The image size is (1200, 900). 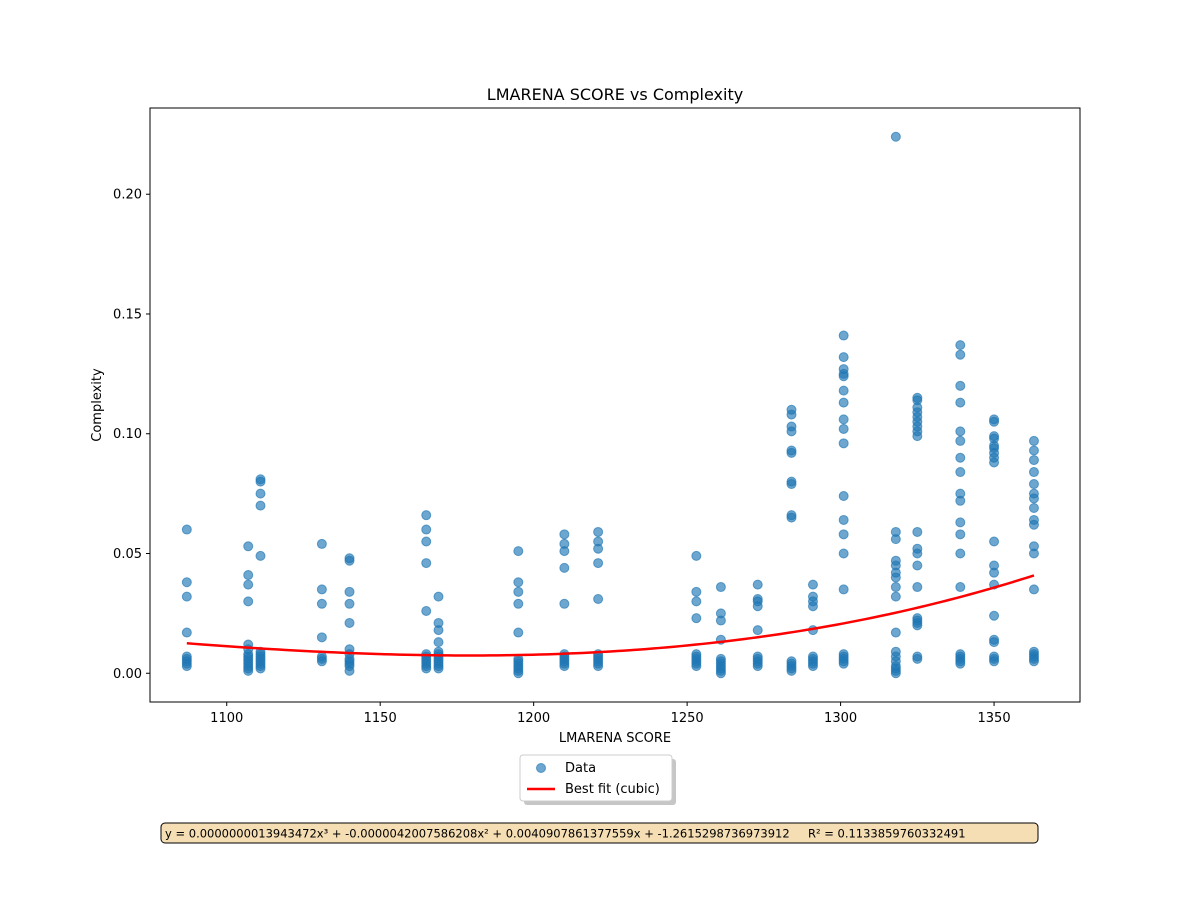 I want to click on legend-label-data: Data, so click(x=580, y=768).